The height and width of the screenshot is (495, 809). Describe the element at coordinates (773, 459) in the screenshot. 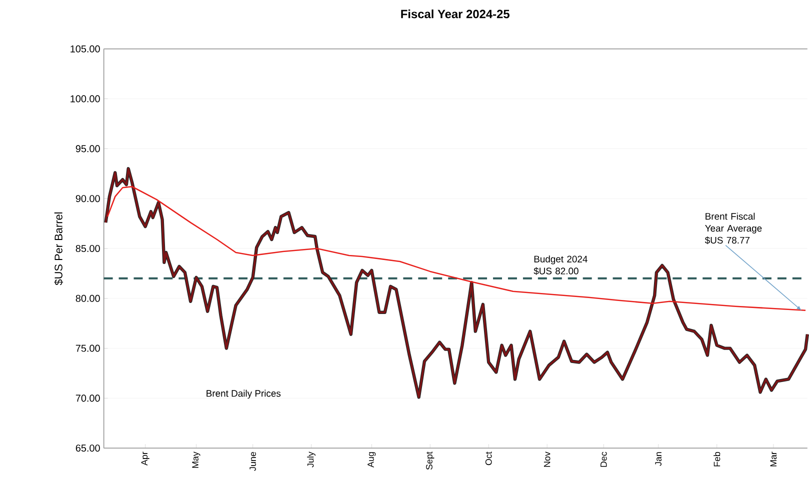

I see `x-tick-label: Mar` at that location.